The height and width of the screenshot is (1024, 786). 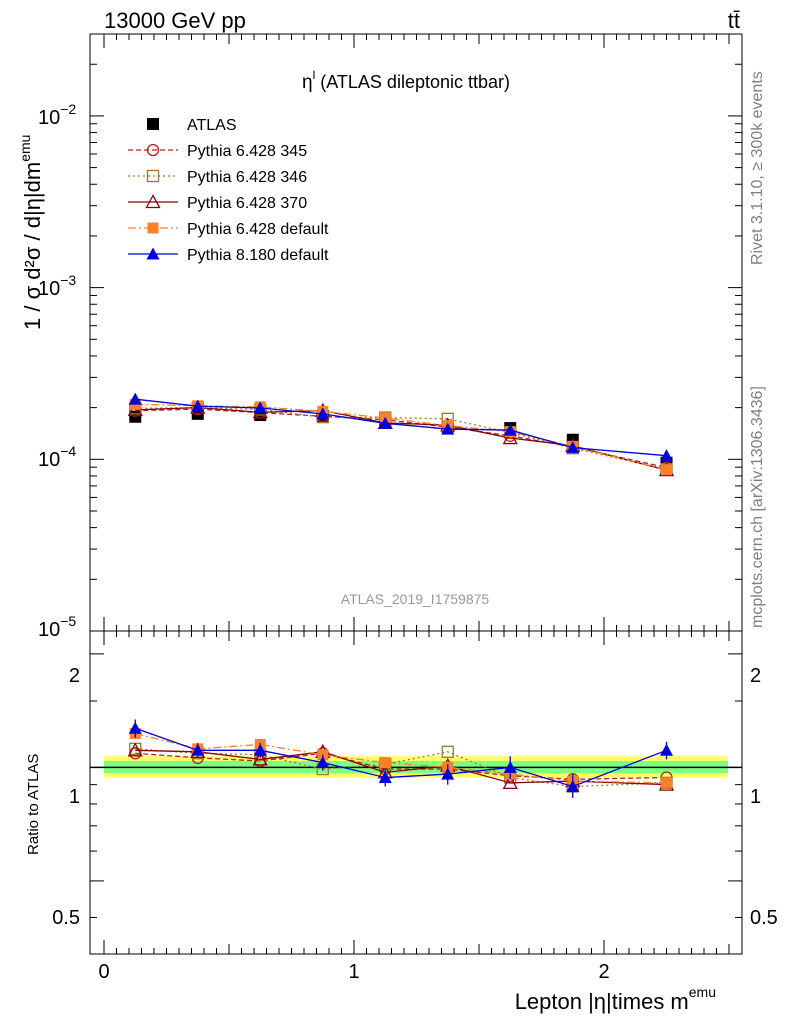 What do you see at coordinates (755, 797) in the screenshot?
I see `ratio-y-tick-label-right: 1` at bounding box center [755, 797].